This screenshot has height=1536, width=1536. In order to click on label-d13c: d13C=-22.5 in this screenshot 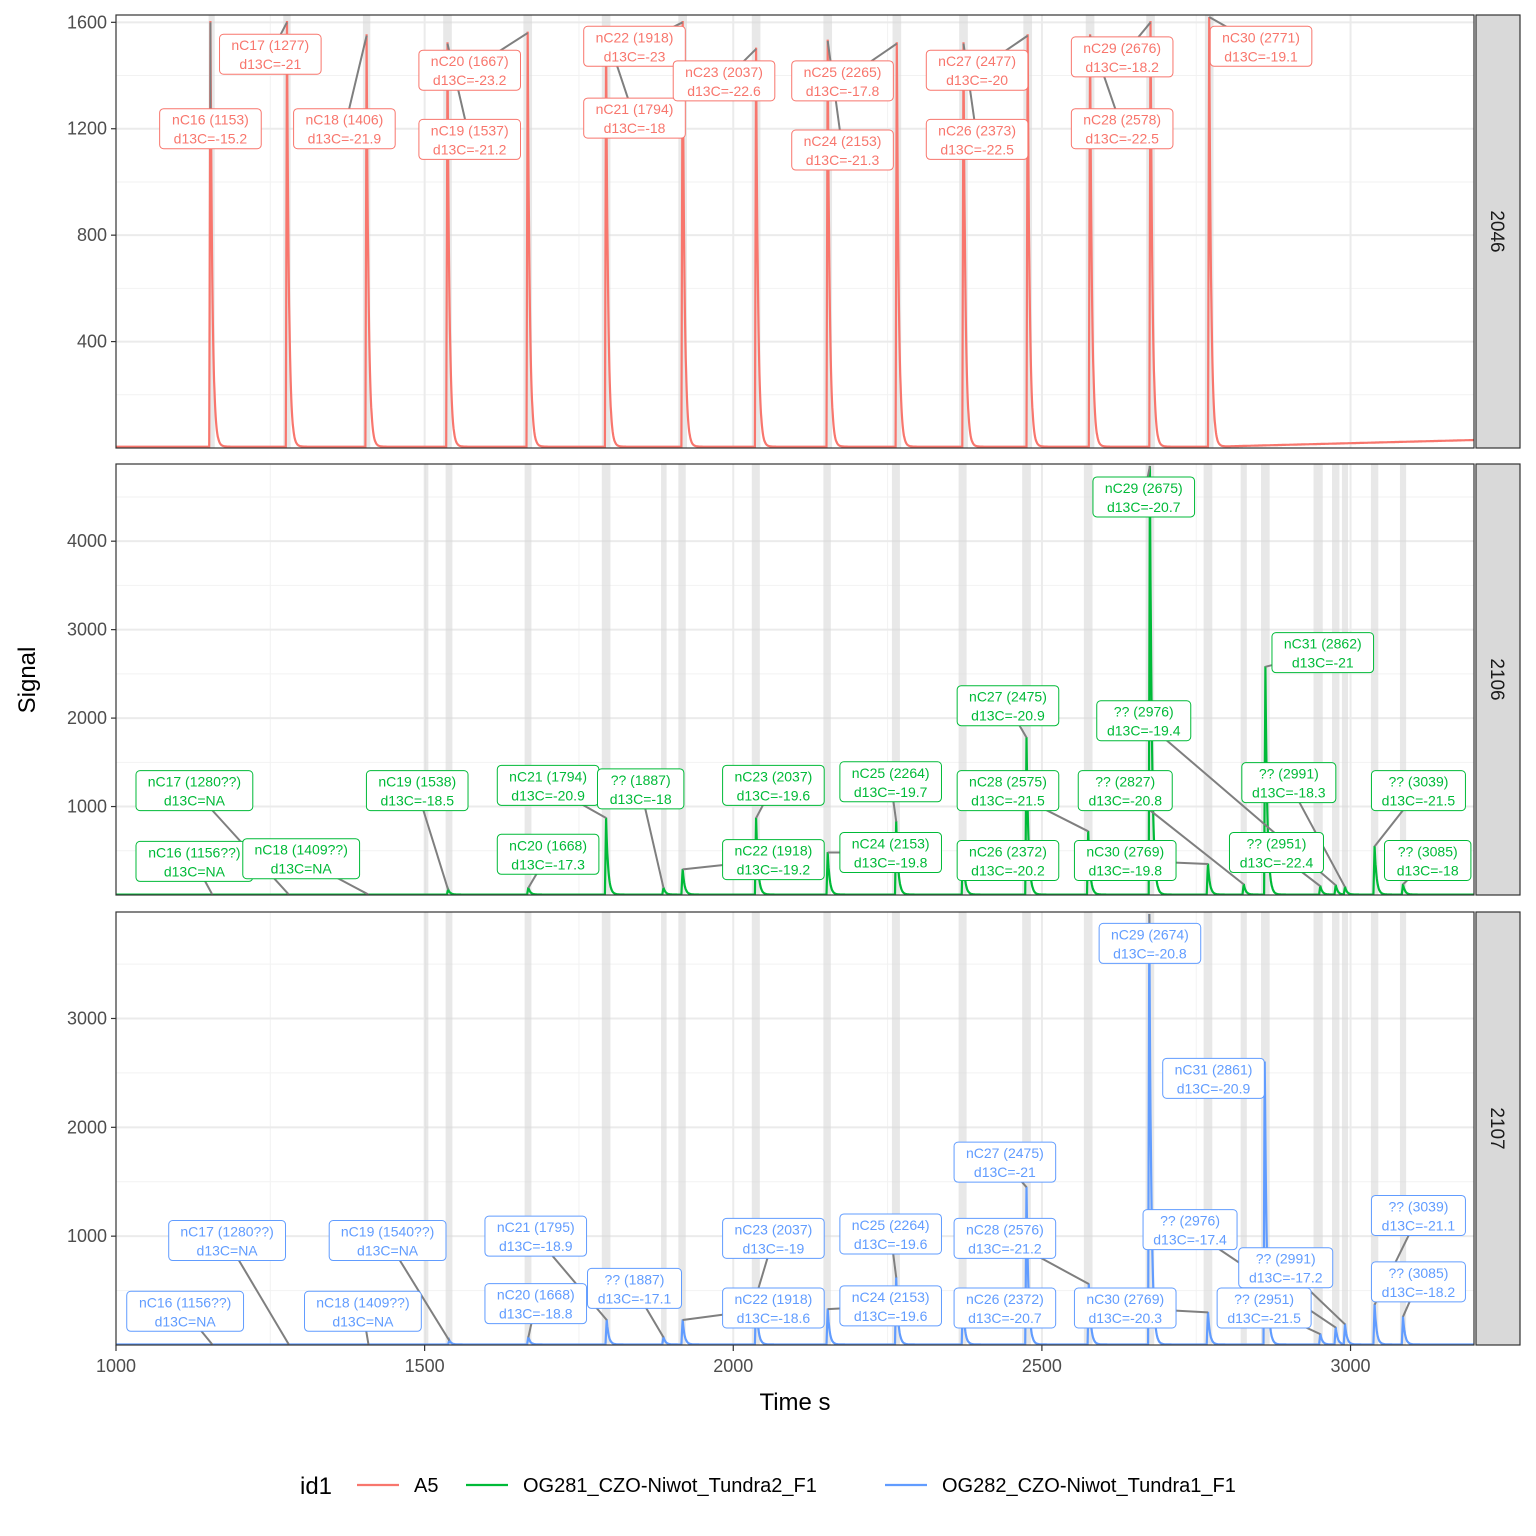, I will do `click(1122, 139)`.